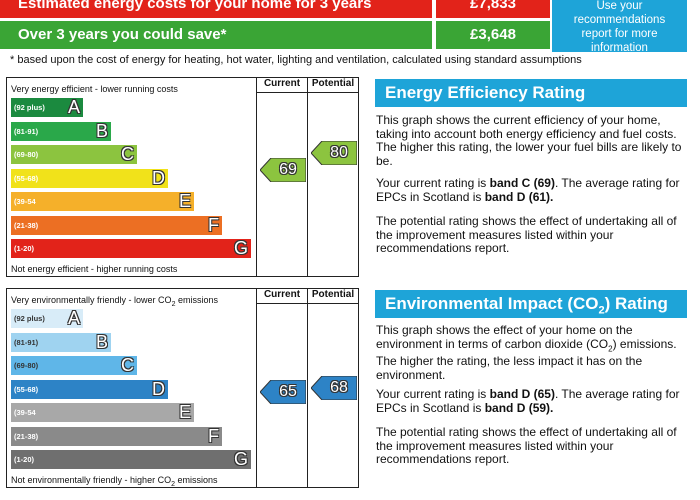 The height and width of the screenshot is (500, 700). I want to click on text-run: Your current rating is, so click(433, 394).